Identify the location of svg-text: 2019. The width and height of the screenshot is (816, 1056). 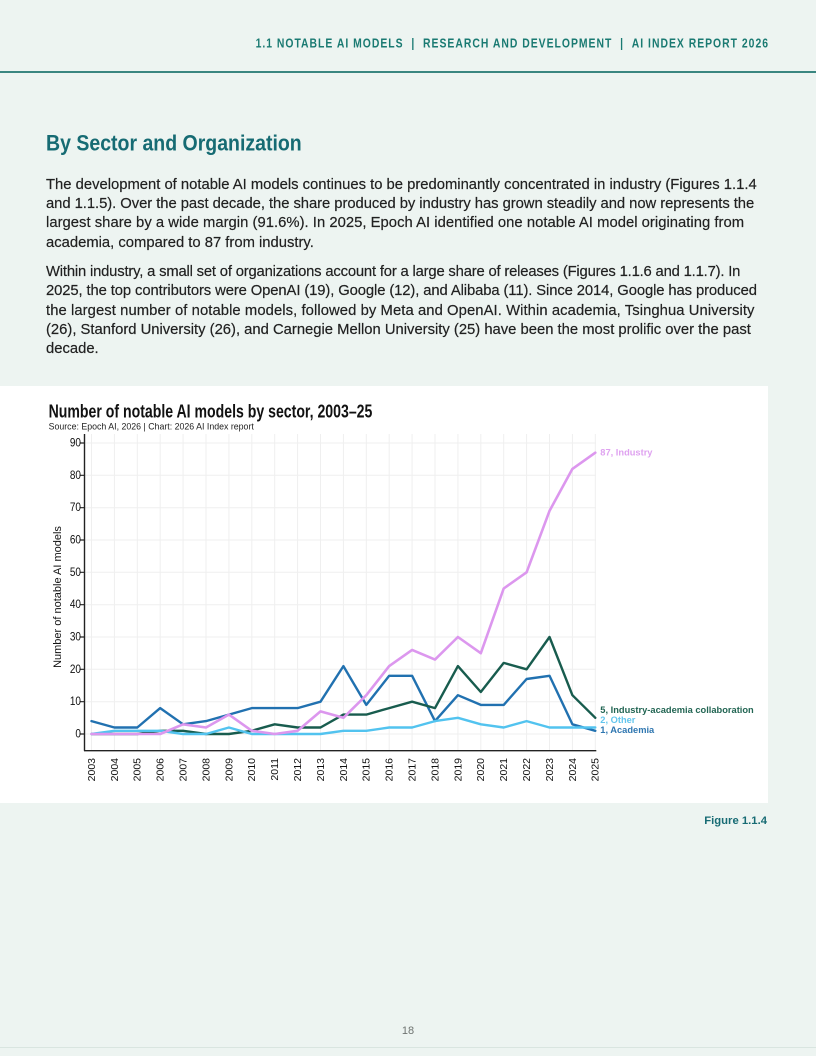
(458, 770).